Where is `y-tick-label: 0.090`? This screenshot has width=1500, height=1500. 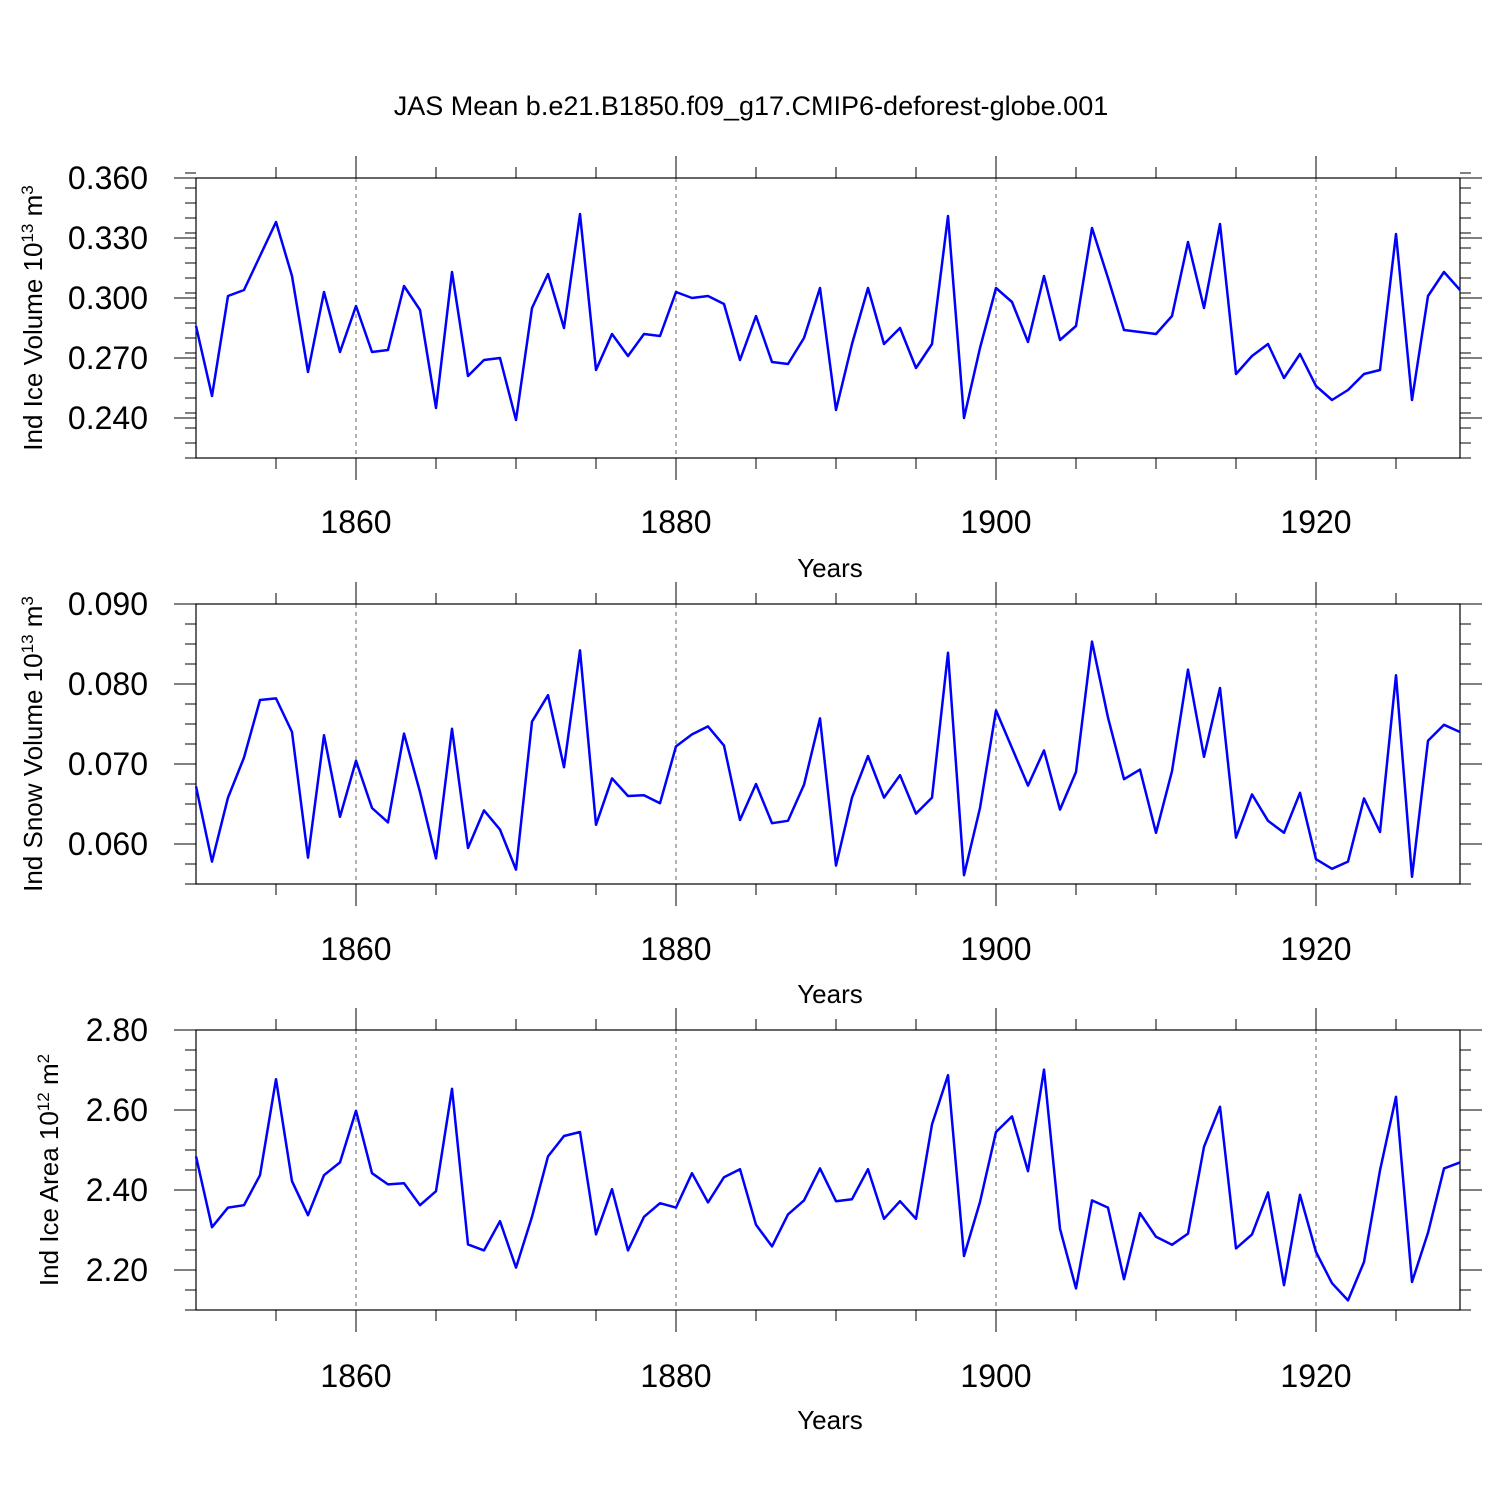 y-tick-label: 0.090 is located at coordinates (108, 604).